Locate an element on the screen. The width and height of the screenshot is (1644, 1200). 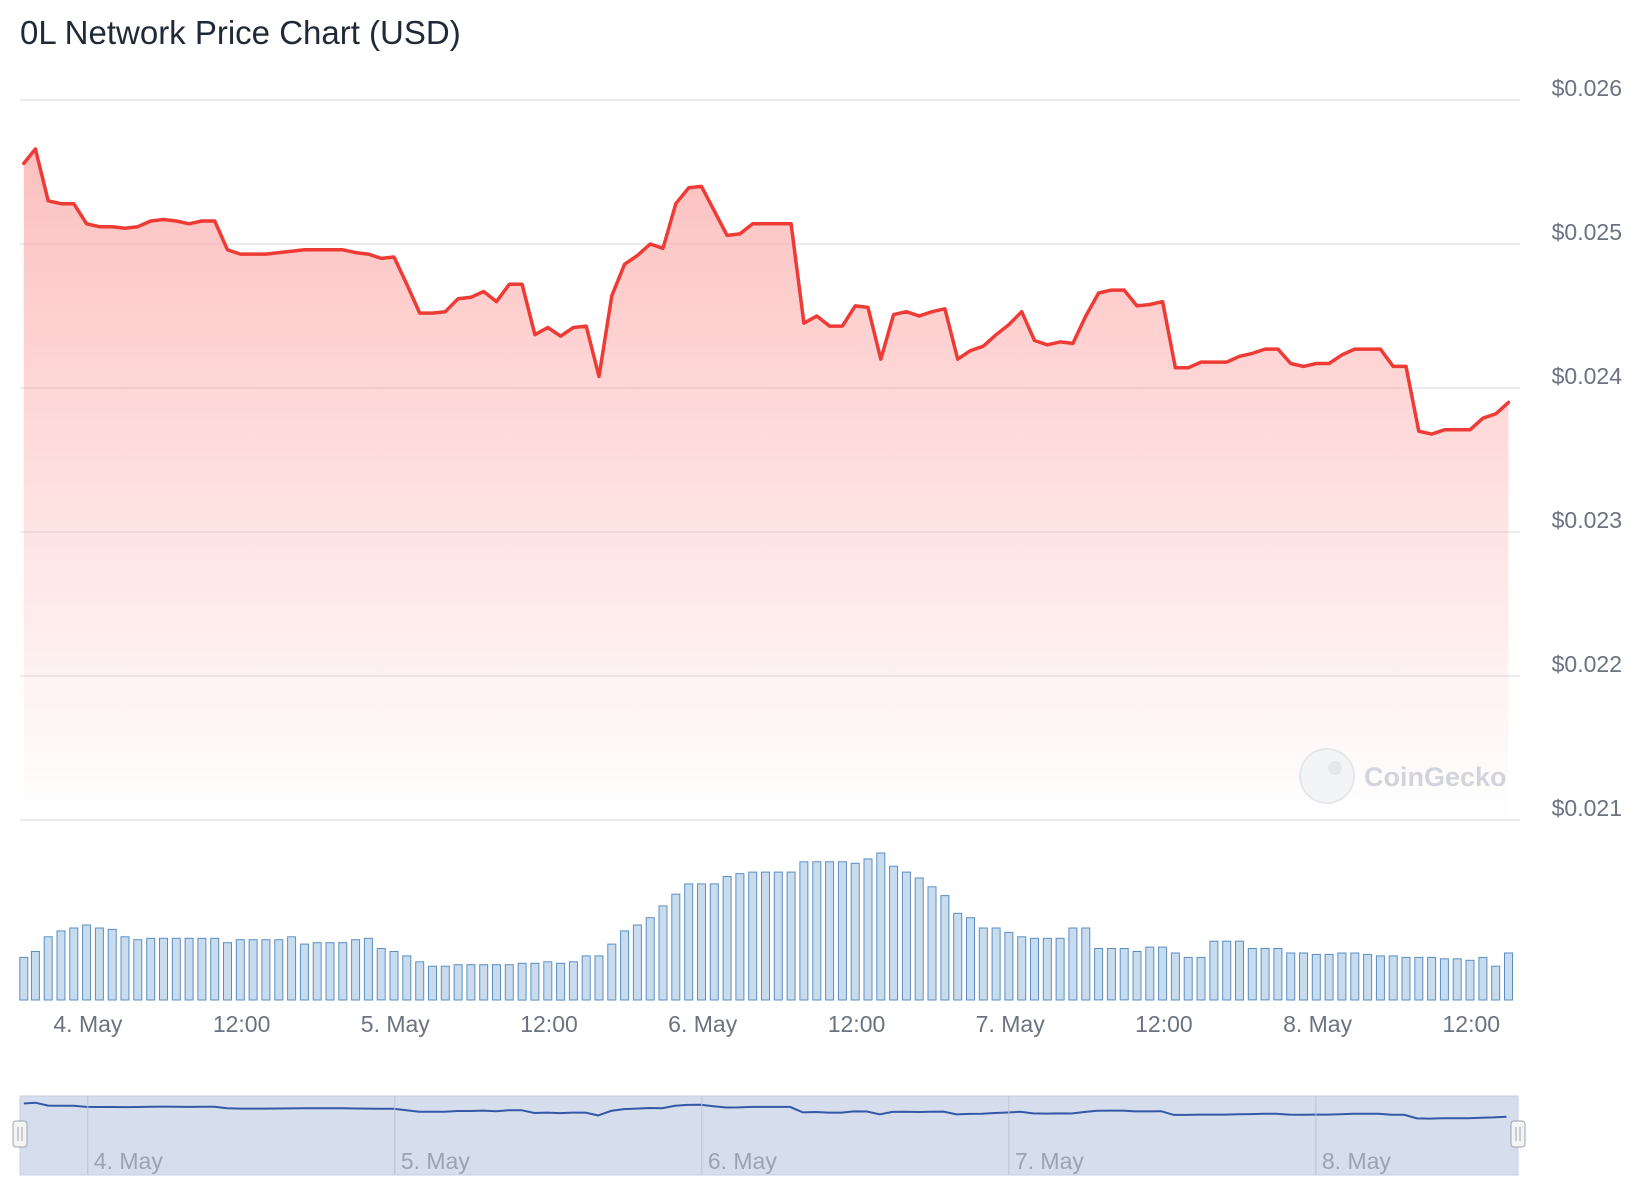
navigator: 4. May 5. May 6. May 7. May 8. May is located at coordinates (769, 1135).